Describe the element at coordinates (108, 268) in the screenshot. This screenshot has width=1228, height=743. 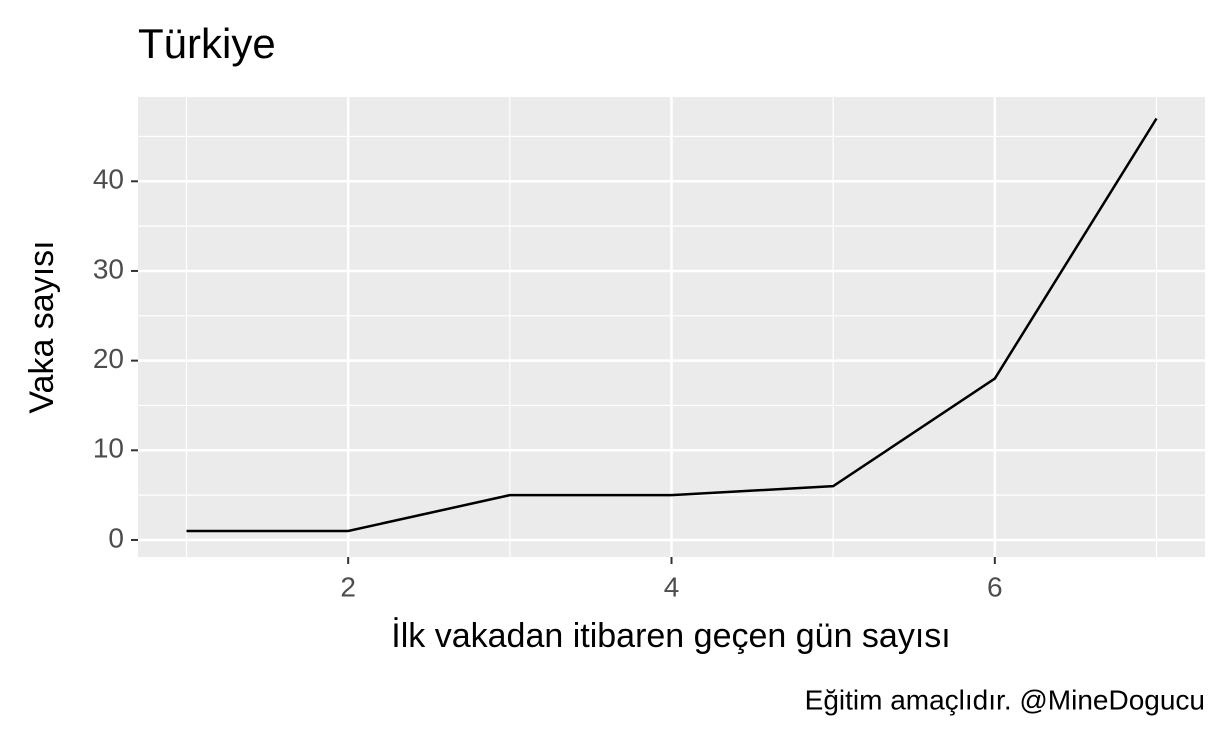
I see `y-tick-label: 30` at that location.